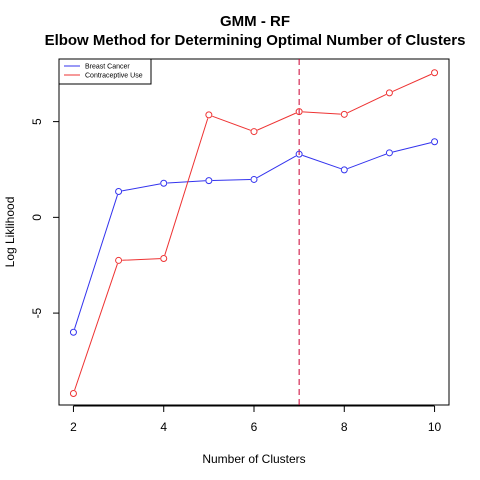  Describe the element at coordinates (254, 427) in the screenshot. I see `x-tick-label: 6` at that location.